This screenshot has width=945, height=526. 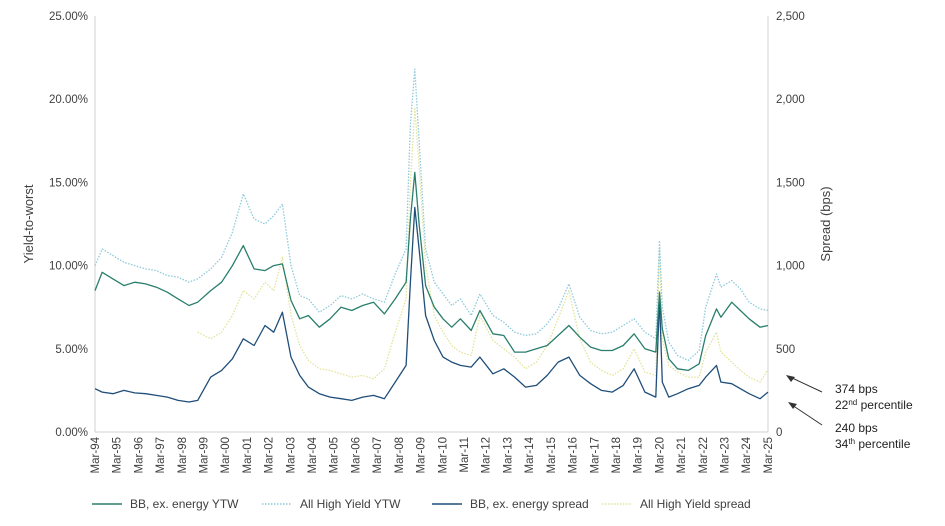 I want to click on annotation-1-value: 374 bps, so click(x=856, y=389).